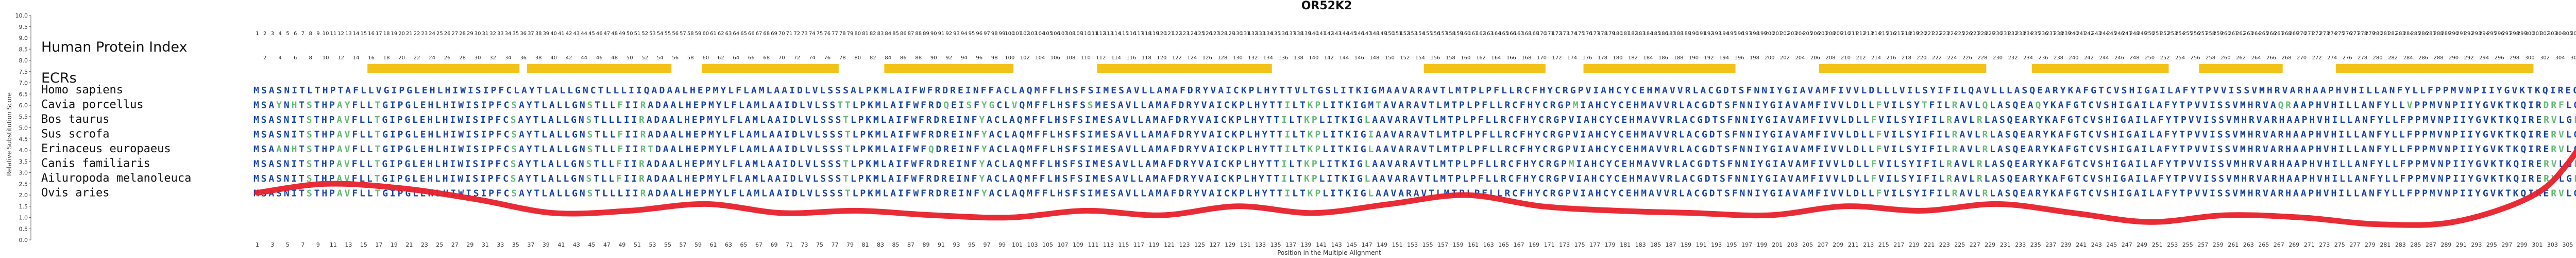  What do you see at coordinates (676, 34) in the screenshot?
I see `index-number: 56` at bounding box center [676, 34].